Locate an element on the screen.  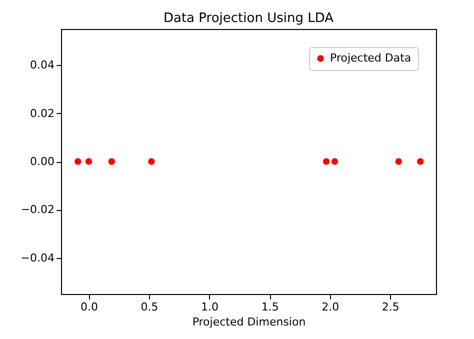
x-tick-label: 0.5 is located at coordinates (149, 307).